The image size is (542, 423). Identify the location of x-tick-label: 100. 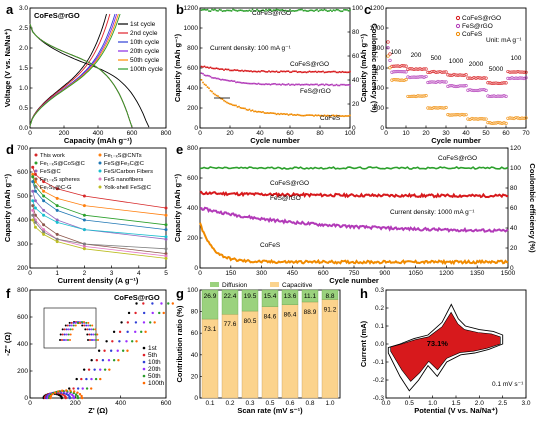
(350, 133).